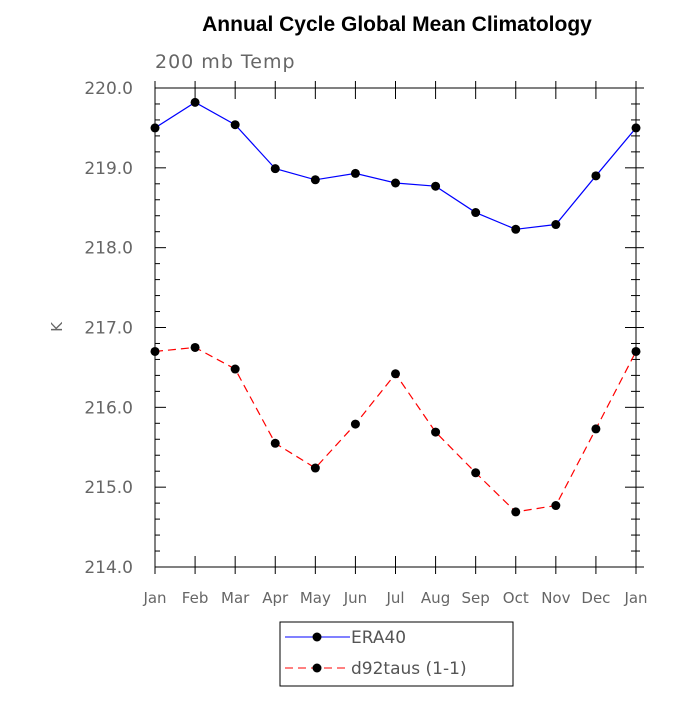 Image resolution: width=700 pixels, height=705 pixels. What do you see at coordinates (595, 598) in the screenshot?
I see `x-tick-label: Dec` at bounding box center [595, 598].